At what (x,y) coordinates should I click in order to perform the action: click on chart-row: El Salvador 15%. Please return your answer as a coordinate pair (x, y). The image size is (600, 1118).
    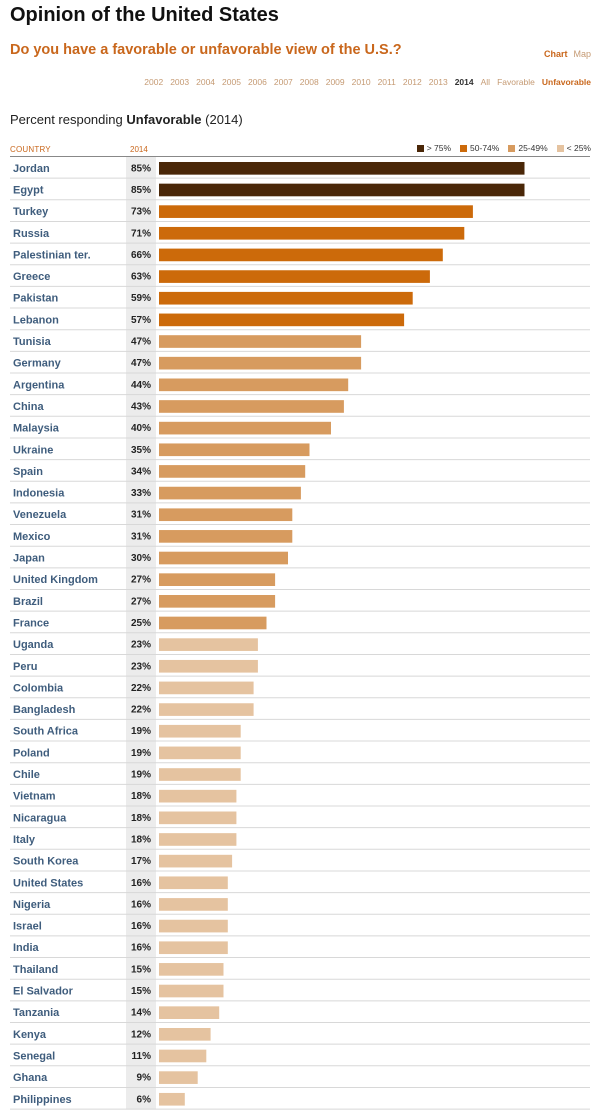
    Looking at the image, I should click on (300, 993).